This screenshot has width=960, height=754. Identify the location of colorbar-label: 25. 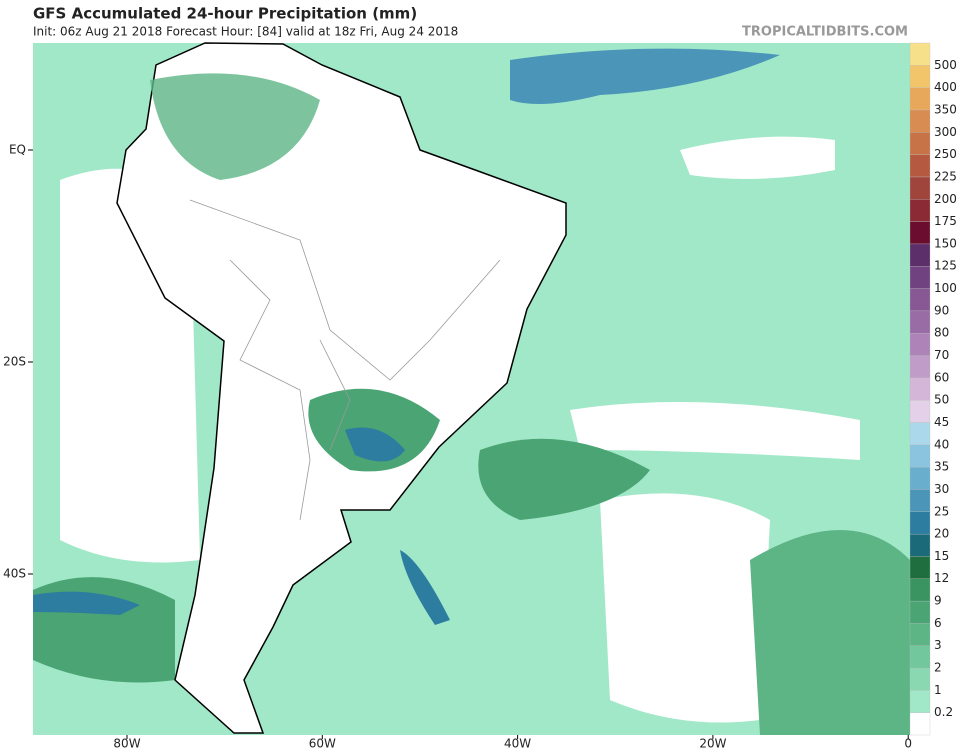
(941, 511).